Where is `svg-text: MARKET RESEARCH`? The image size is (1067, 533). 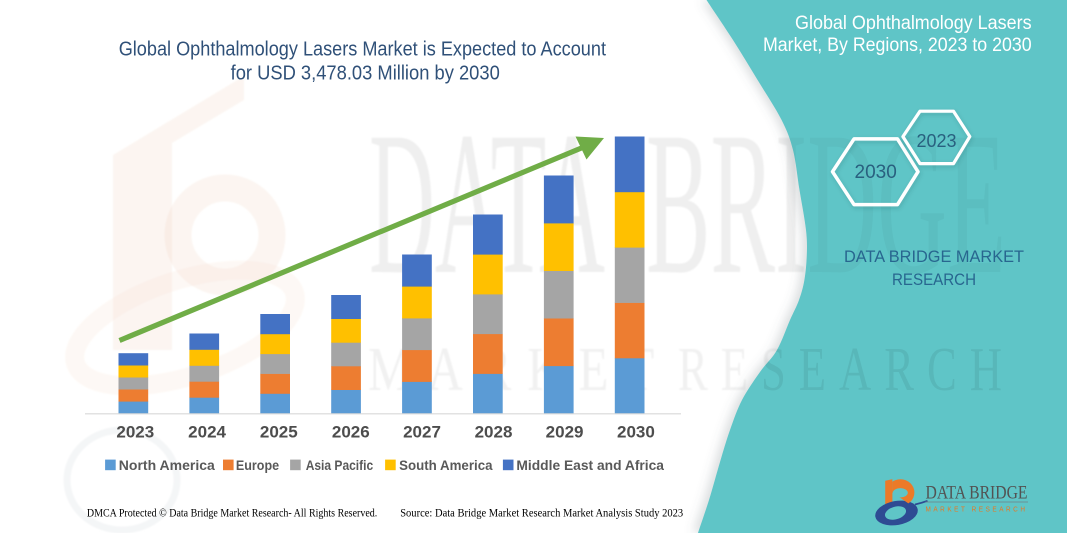 svg-text: MARKET RESEARCH is located at coordinates (977, 509).